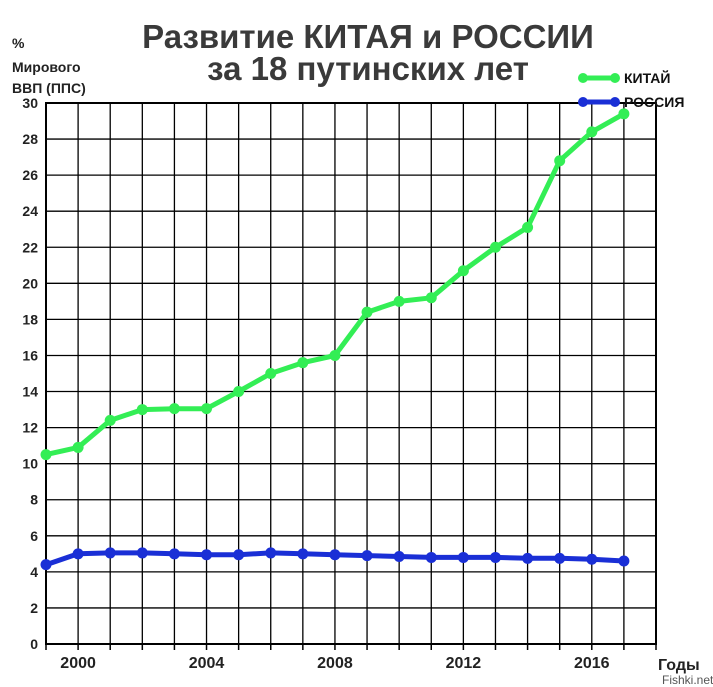 Image resolution: width=713 pixels, height=687 pixels. I want to click on legend-label: КИТАЙ, so click(647, 77).